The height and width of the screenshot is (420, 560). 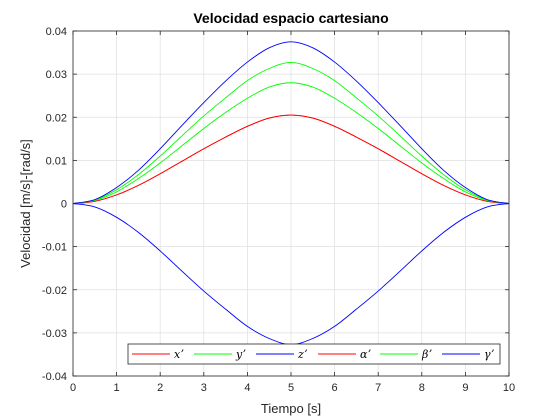 I want to click on legend-label-5: βʼ, so click(x=426, y=354).